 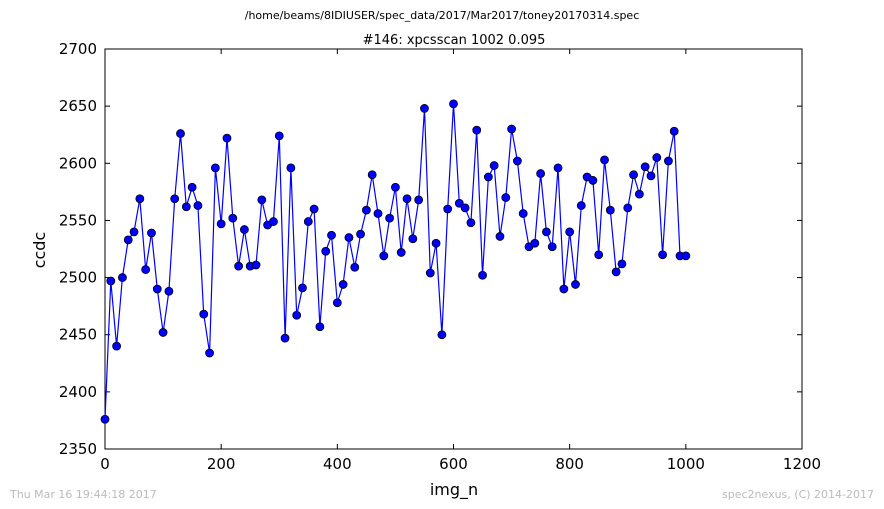 What do you see at coordinates (78, 278) in the screenshot?
I see `y-tick-label: 2500` at bounding box center [78, 278].